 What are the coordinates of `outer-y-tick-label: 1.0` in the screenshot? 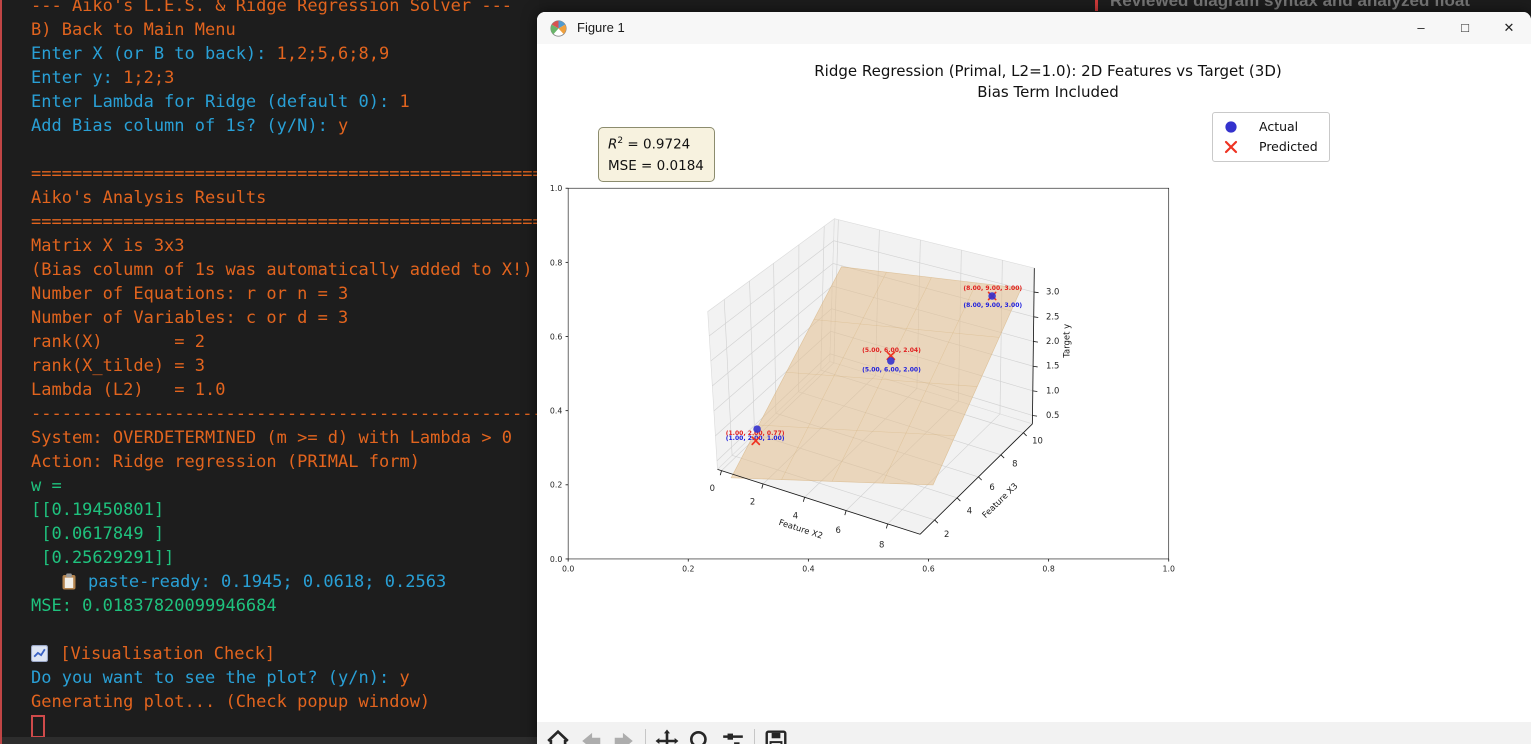 It's located at (556, 188).